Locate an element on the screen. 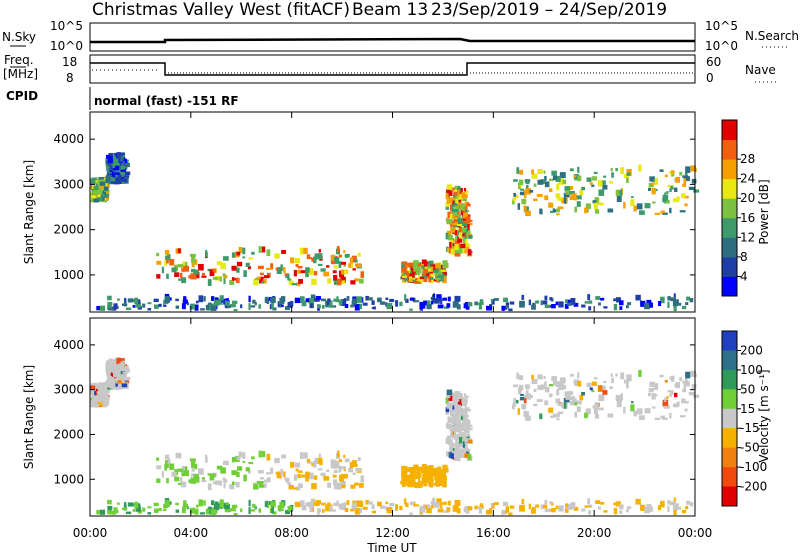  colorbar-segment is located at coordinates (729, 418).